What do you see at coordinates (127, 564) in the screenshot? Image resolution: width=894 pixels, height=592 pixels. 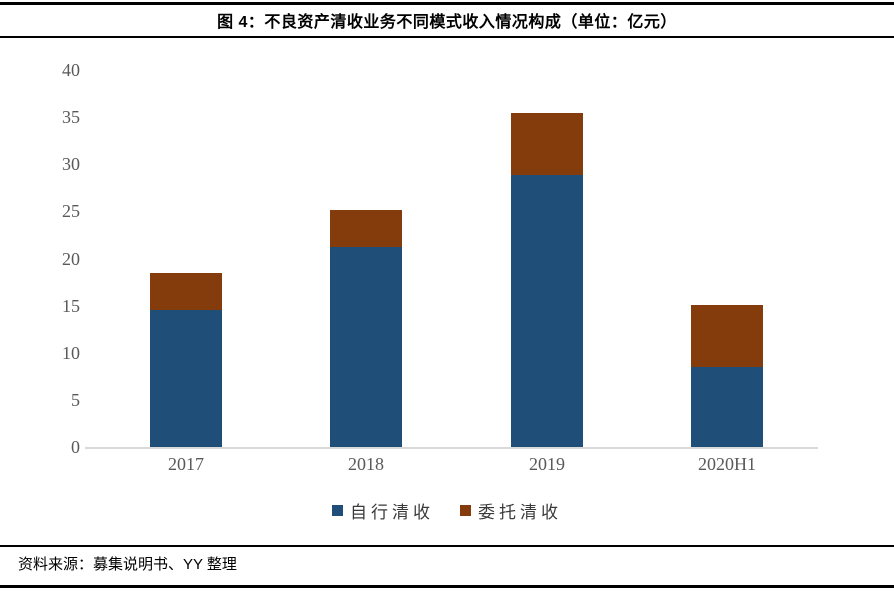 I see `source-note: 资料来源：募集说明书、YY 整理` at bounding box center [127, 564].